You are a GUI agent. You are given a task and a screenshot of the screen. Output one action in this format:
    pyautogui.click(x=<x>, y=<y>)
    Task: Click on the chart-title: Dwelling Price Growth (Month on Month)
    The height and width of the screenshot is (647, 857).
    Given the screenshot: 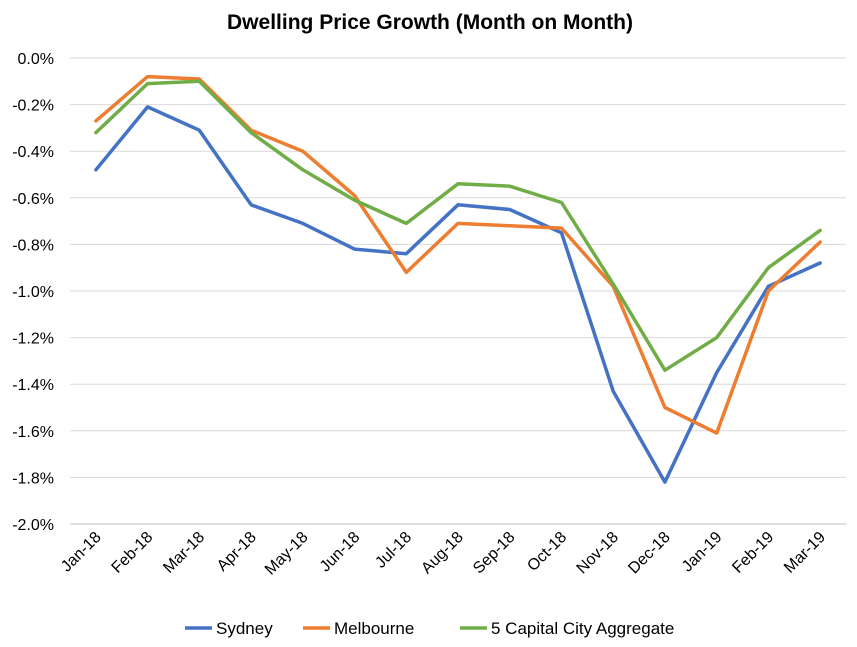 What is the action you would take?
    pyautogui.click(x=430, y=22)
    